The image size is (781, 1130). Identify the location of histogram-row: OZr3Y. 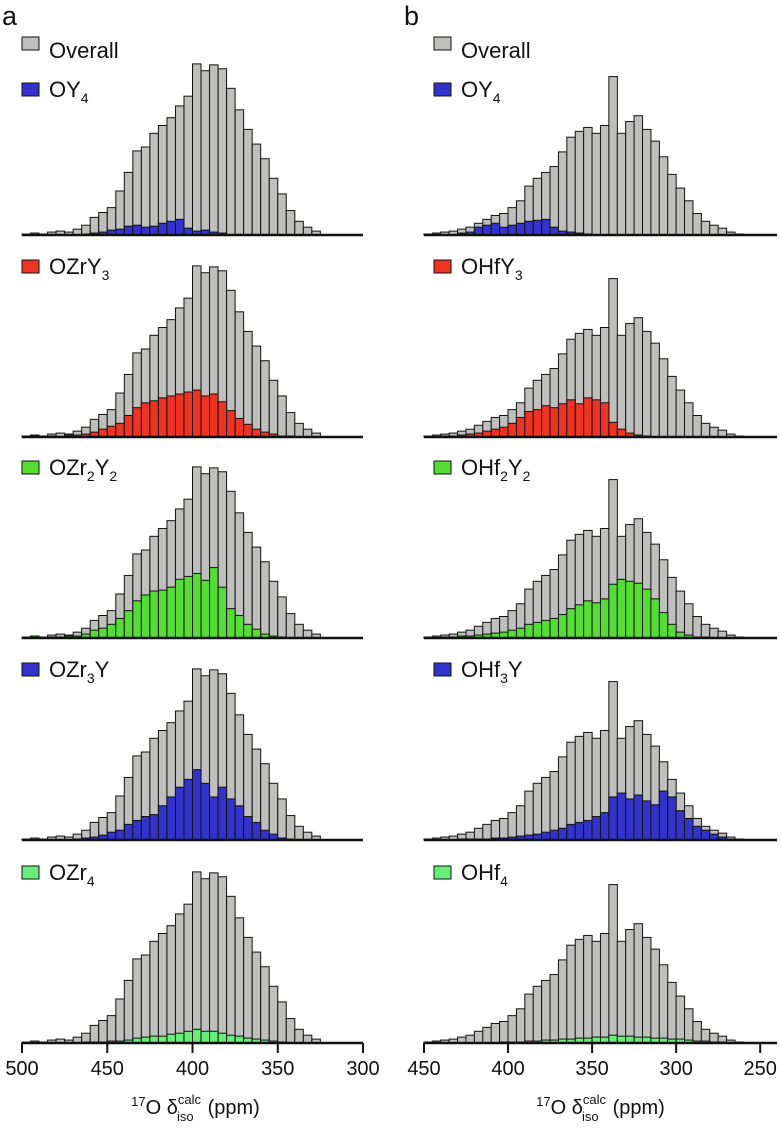
(192, 749).